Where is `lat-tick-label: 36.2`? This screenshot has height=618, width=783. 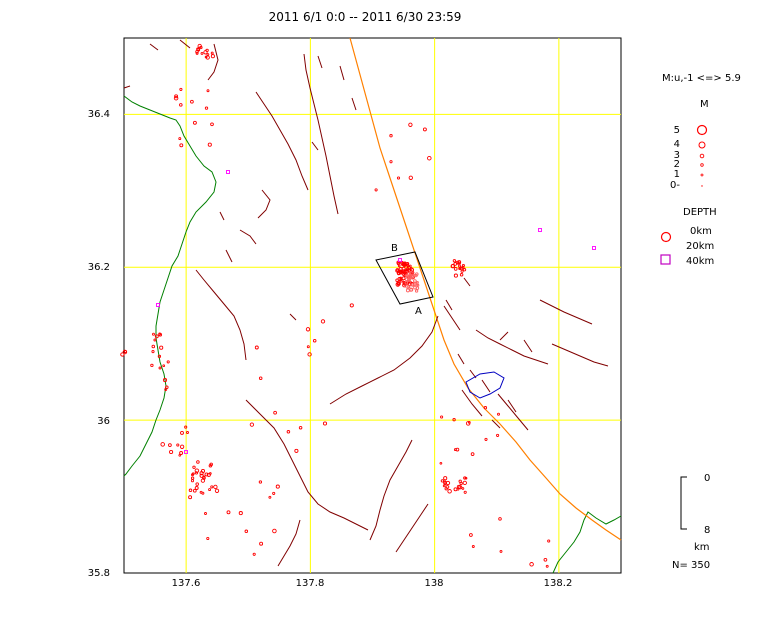 lat-tick-label: 36.2 is located at coordinates (99, 267).